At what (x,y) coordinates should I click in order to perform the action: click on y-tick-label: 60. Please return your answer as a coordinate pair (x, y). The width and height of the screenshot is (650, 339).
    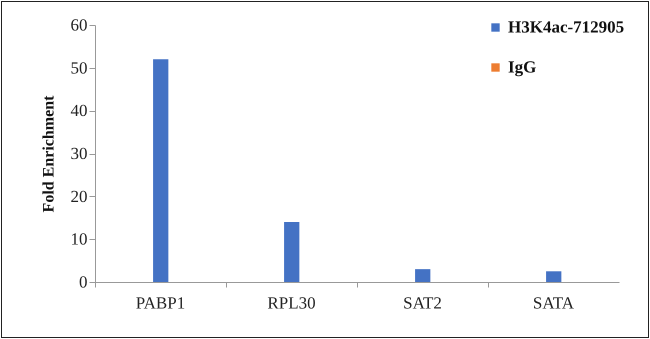
    Looking at the image, I should click on (79, 25).